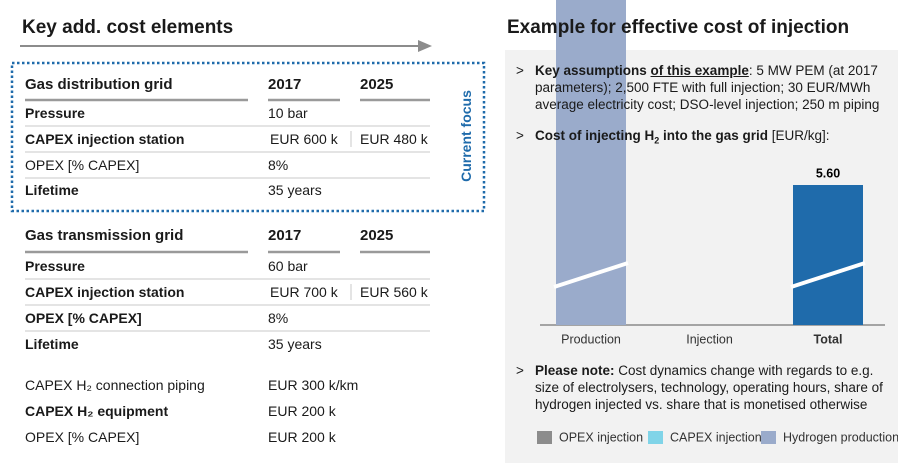  I want to click on table-header: Gas transmission grid, so click(104, 235).